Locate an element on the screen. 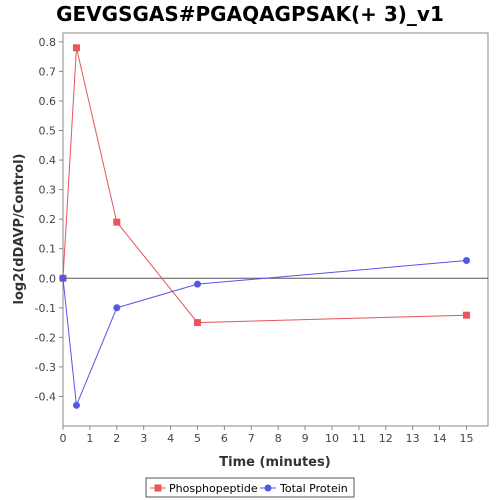 This screenshot has height=500, width=500. x-tick-label: 9 is located at coordinates (305, 438).